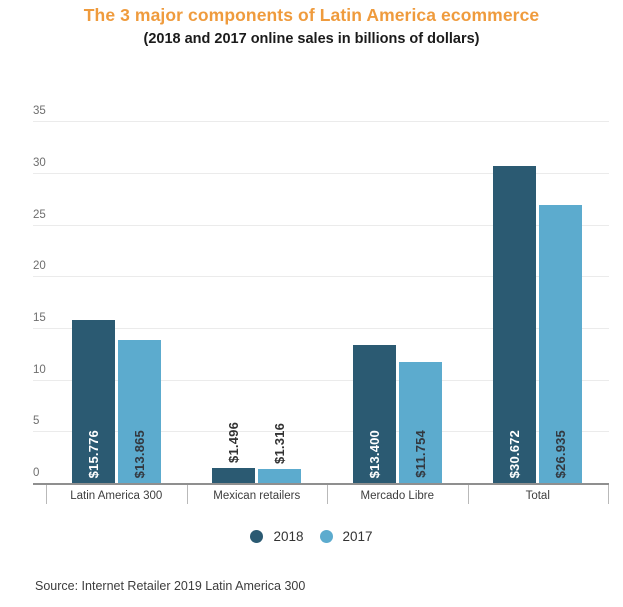 This screenshot has height=607, width=623. I want to click on bar-2018-mercado-libre: $13.400, so click(374, 413).